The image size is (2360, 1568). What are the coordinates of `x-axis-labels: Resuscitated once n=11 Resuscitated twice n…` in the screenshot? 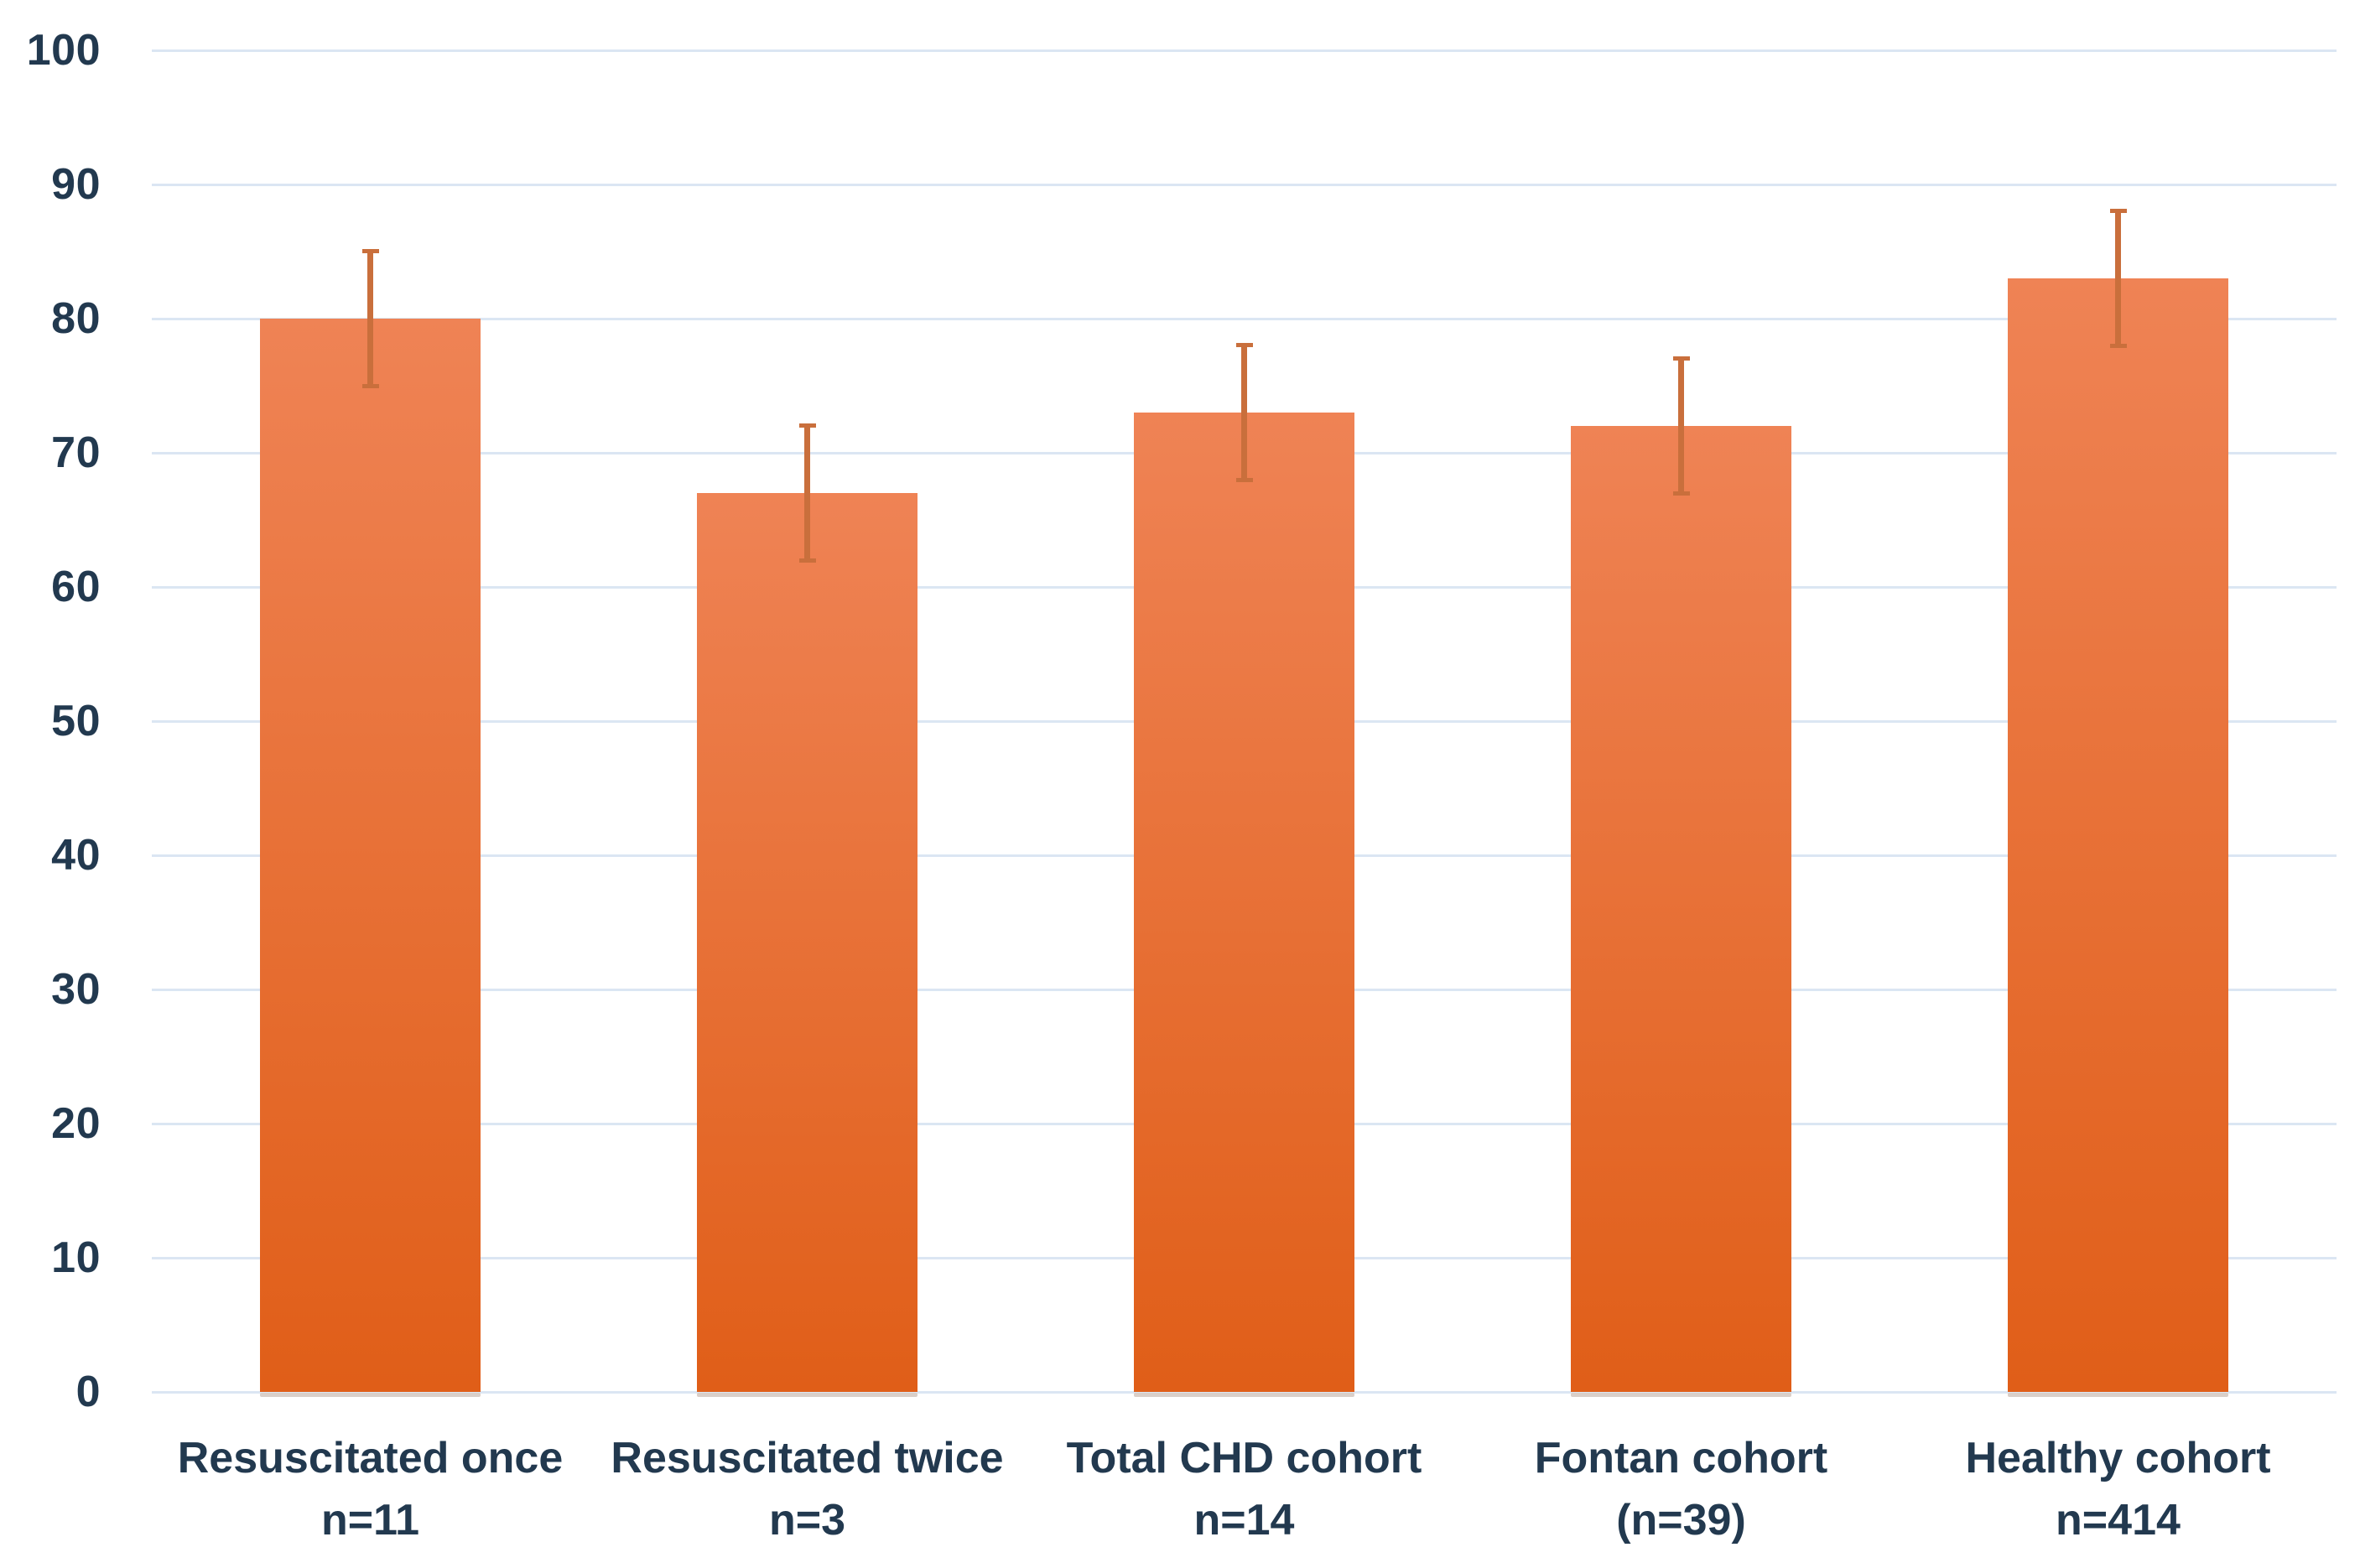 It's located at (1244, 1494).